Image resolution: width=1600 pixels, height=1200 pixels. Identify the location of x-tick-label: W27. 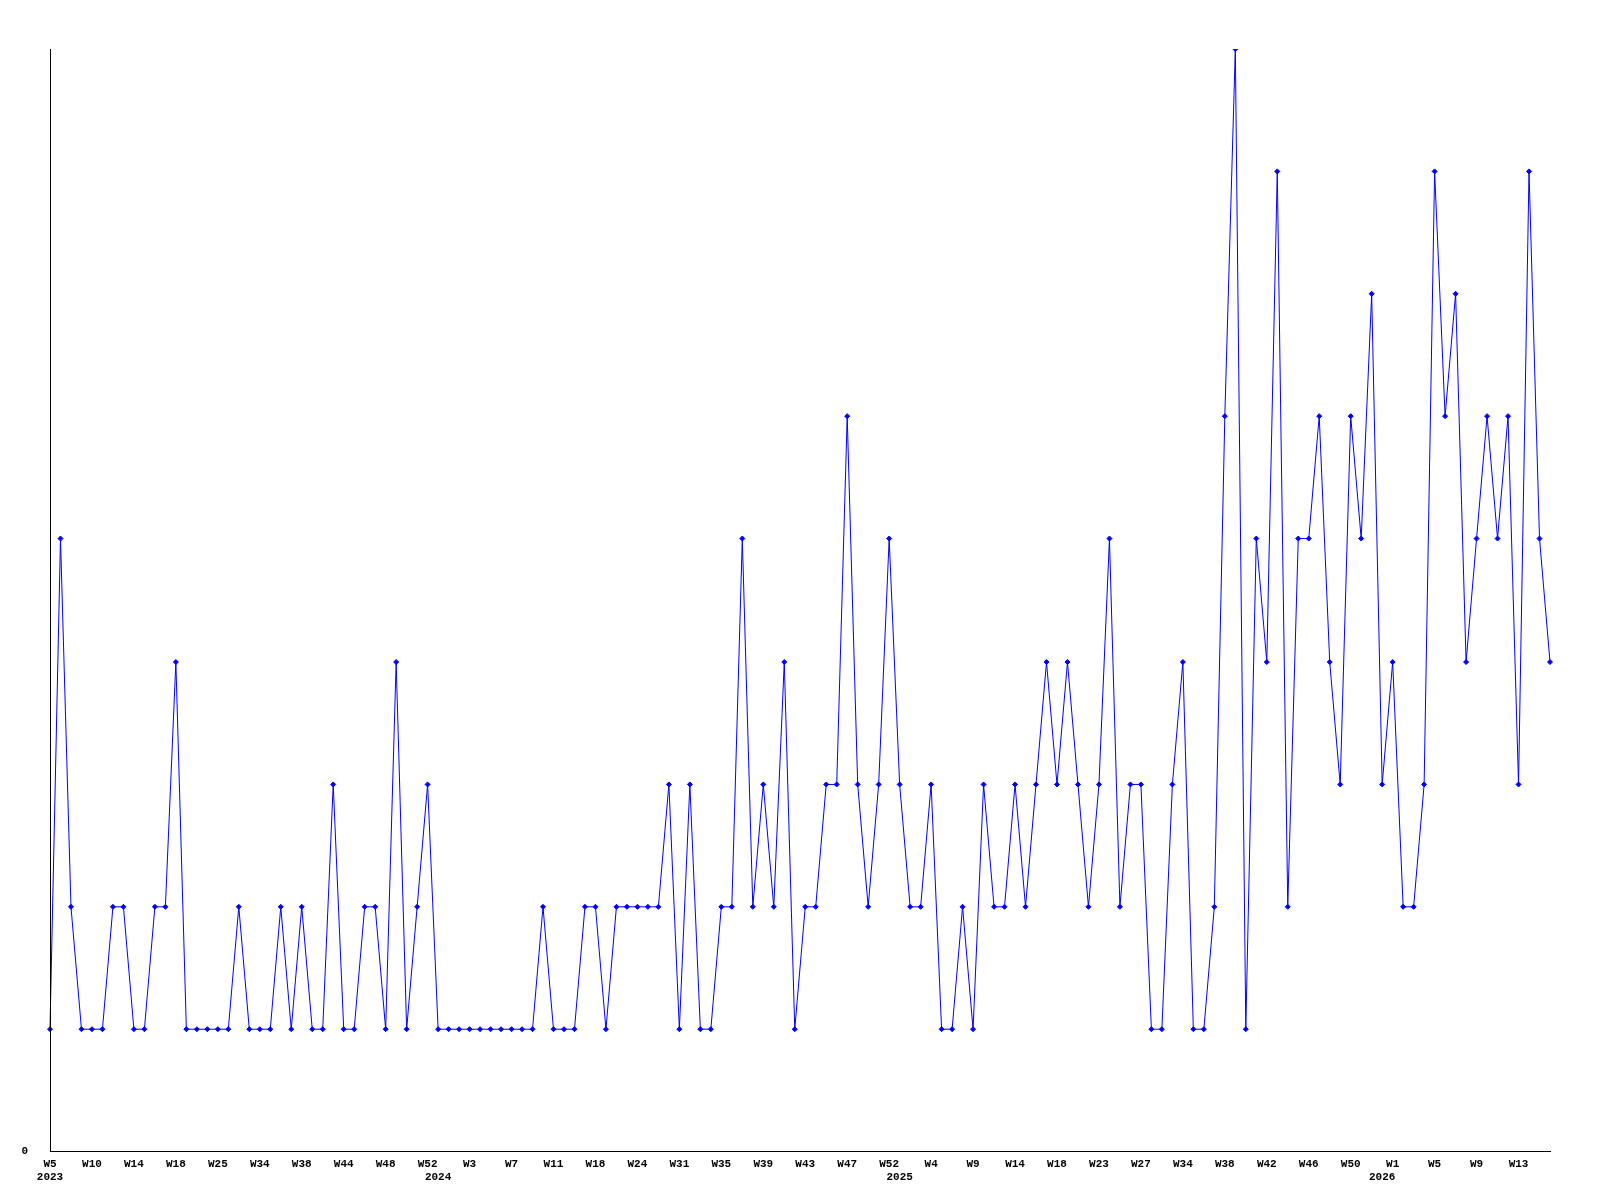
(1141, 1163).